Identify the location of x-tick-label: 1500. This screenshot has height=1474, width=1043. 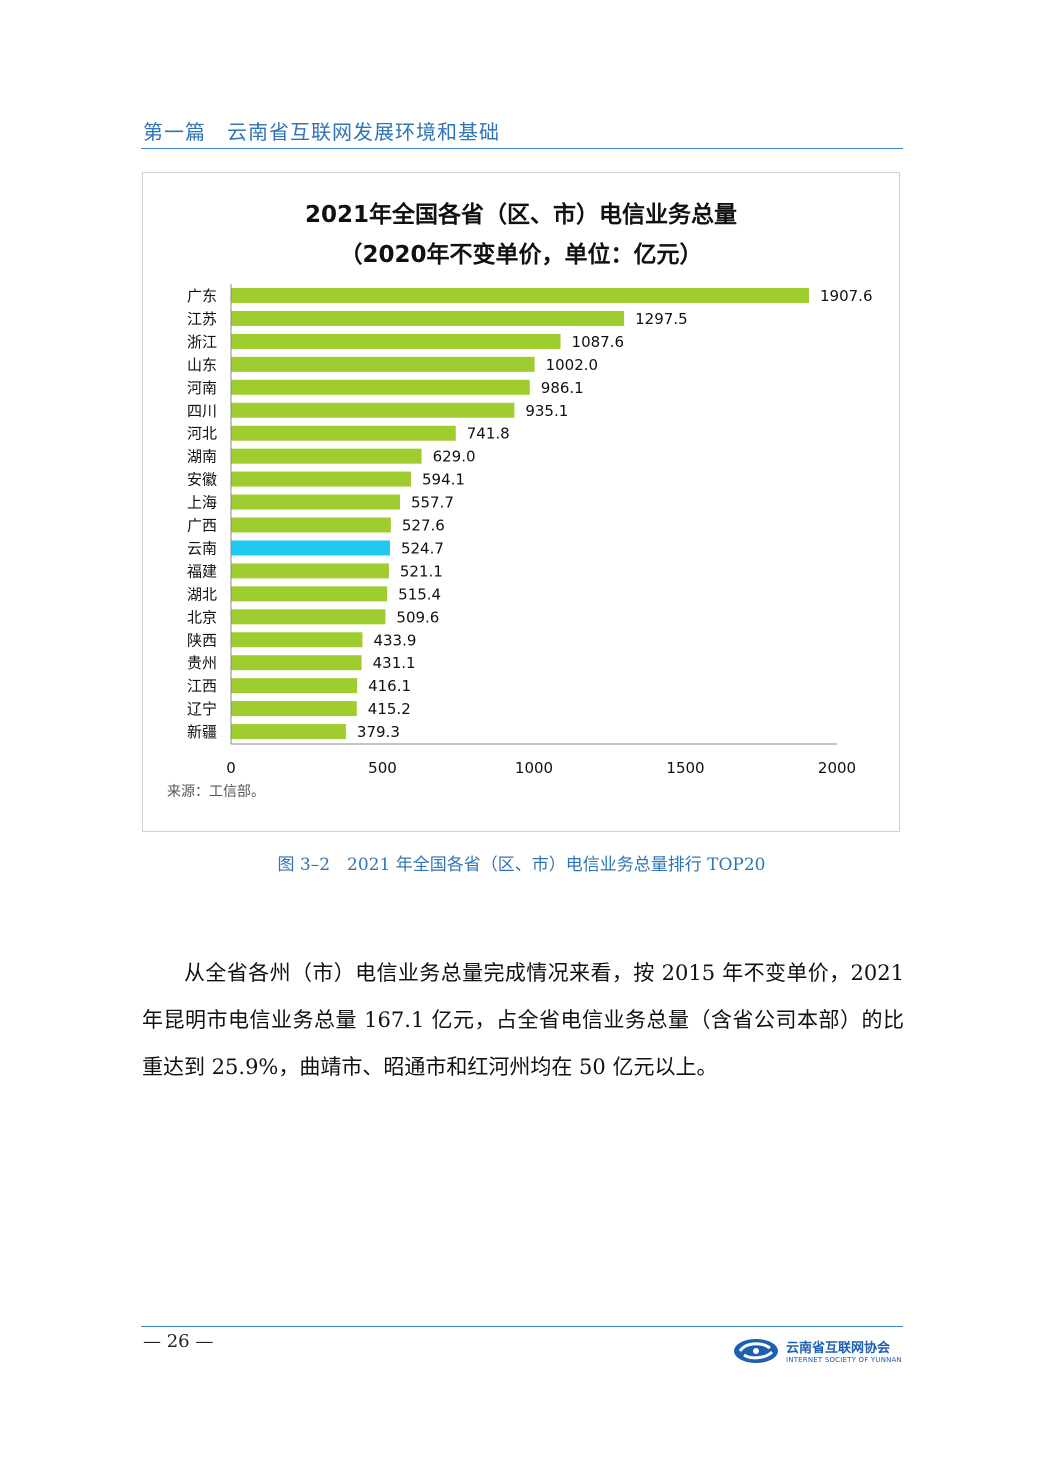
(685, 766).